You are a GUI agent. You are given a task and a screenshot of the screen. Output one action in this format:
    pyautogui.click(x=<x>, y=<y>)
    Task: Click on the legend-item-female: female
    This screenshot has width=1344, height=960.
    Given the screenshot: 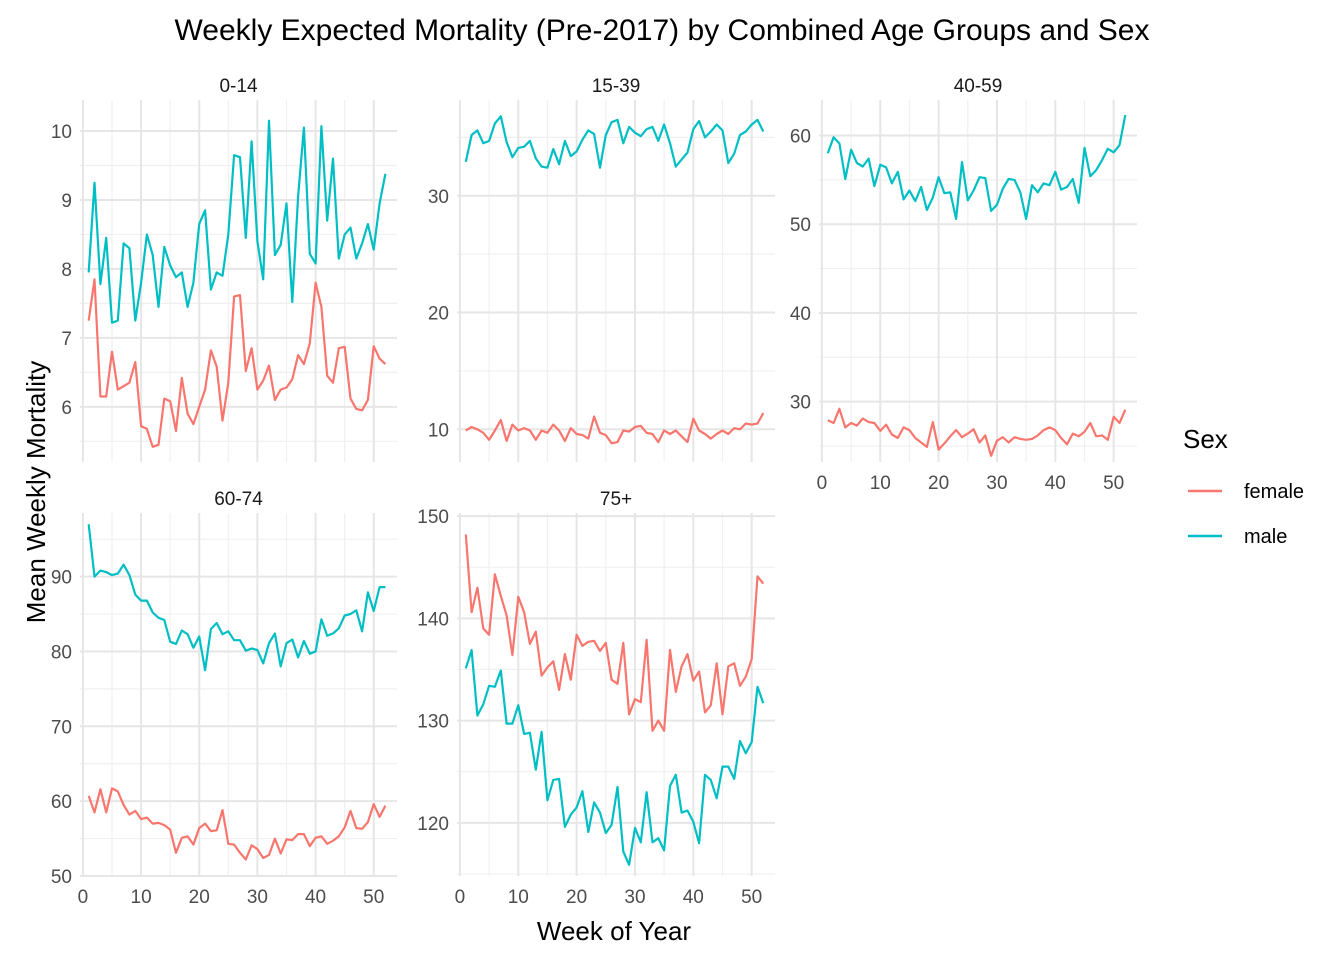 What is the action you would take?
    pyautogui.click(x=1246, y=492)
    